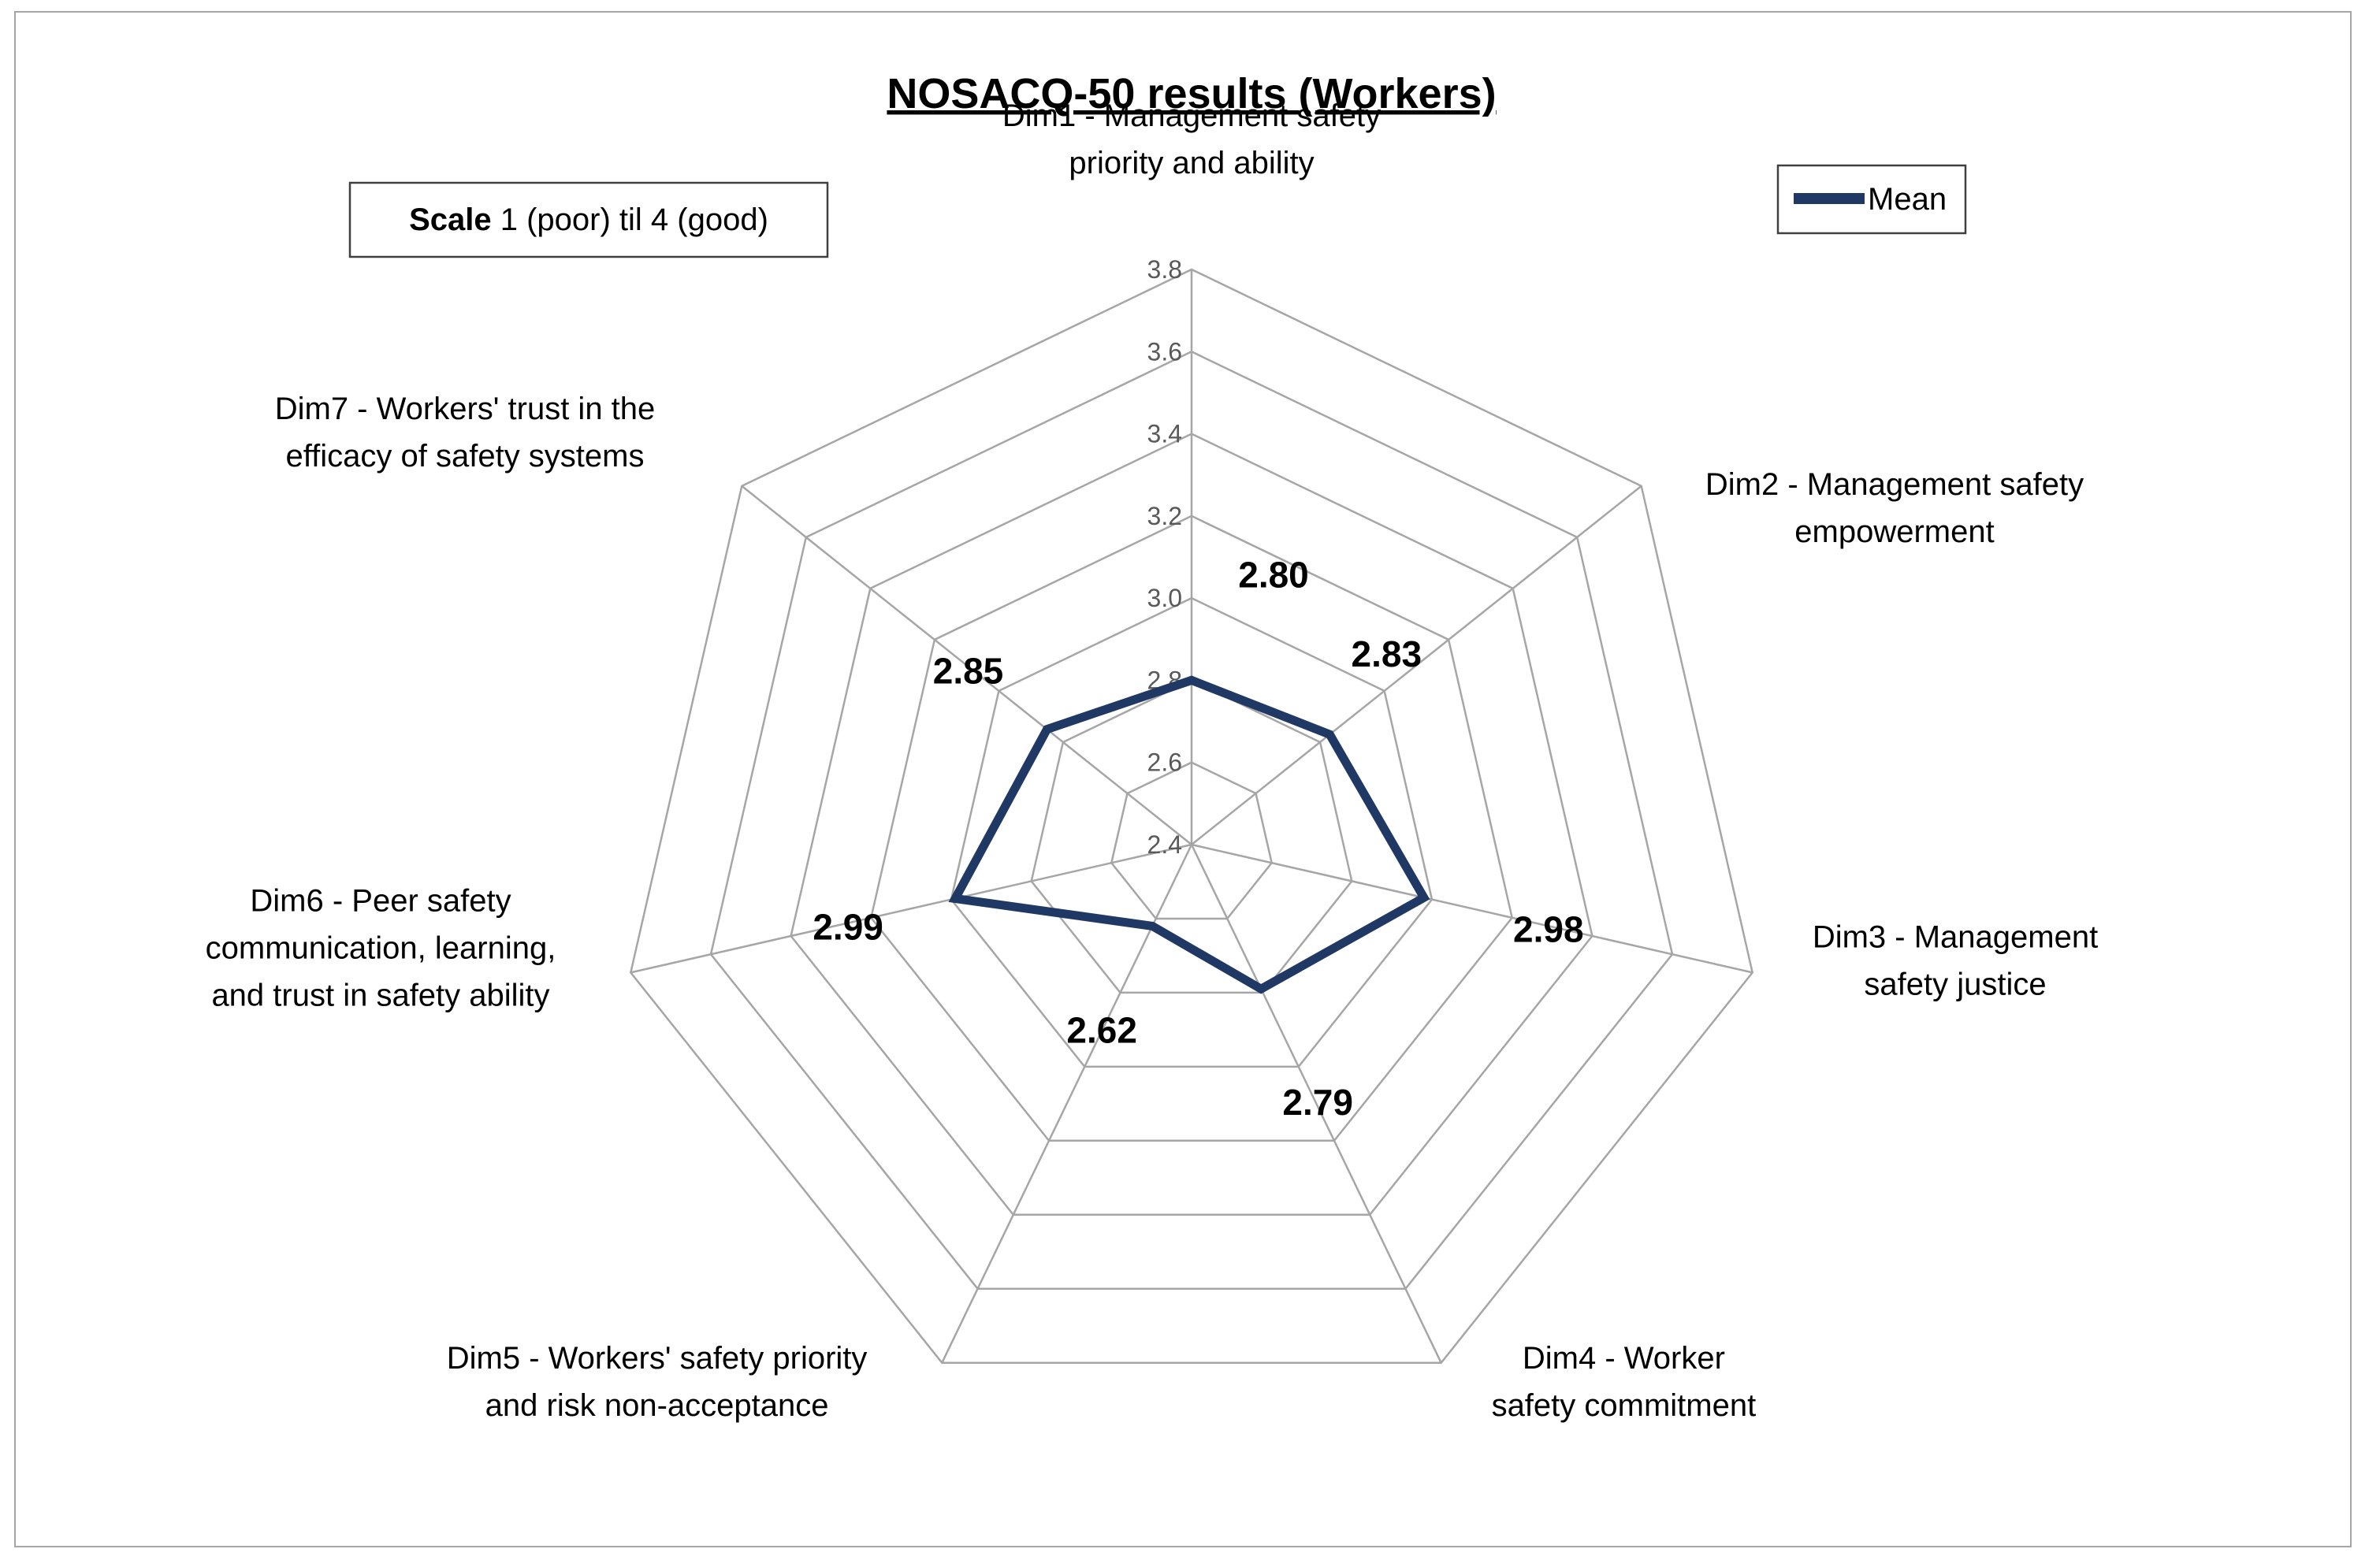 This screenshot has height=1560, width=2380. I want to click on scale-note-bold: Scale, so click(450, 219).